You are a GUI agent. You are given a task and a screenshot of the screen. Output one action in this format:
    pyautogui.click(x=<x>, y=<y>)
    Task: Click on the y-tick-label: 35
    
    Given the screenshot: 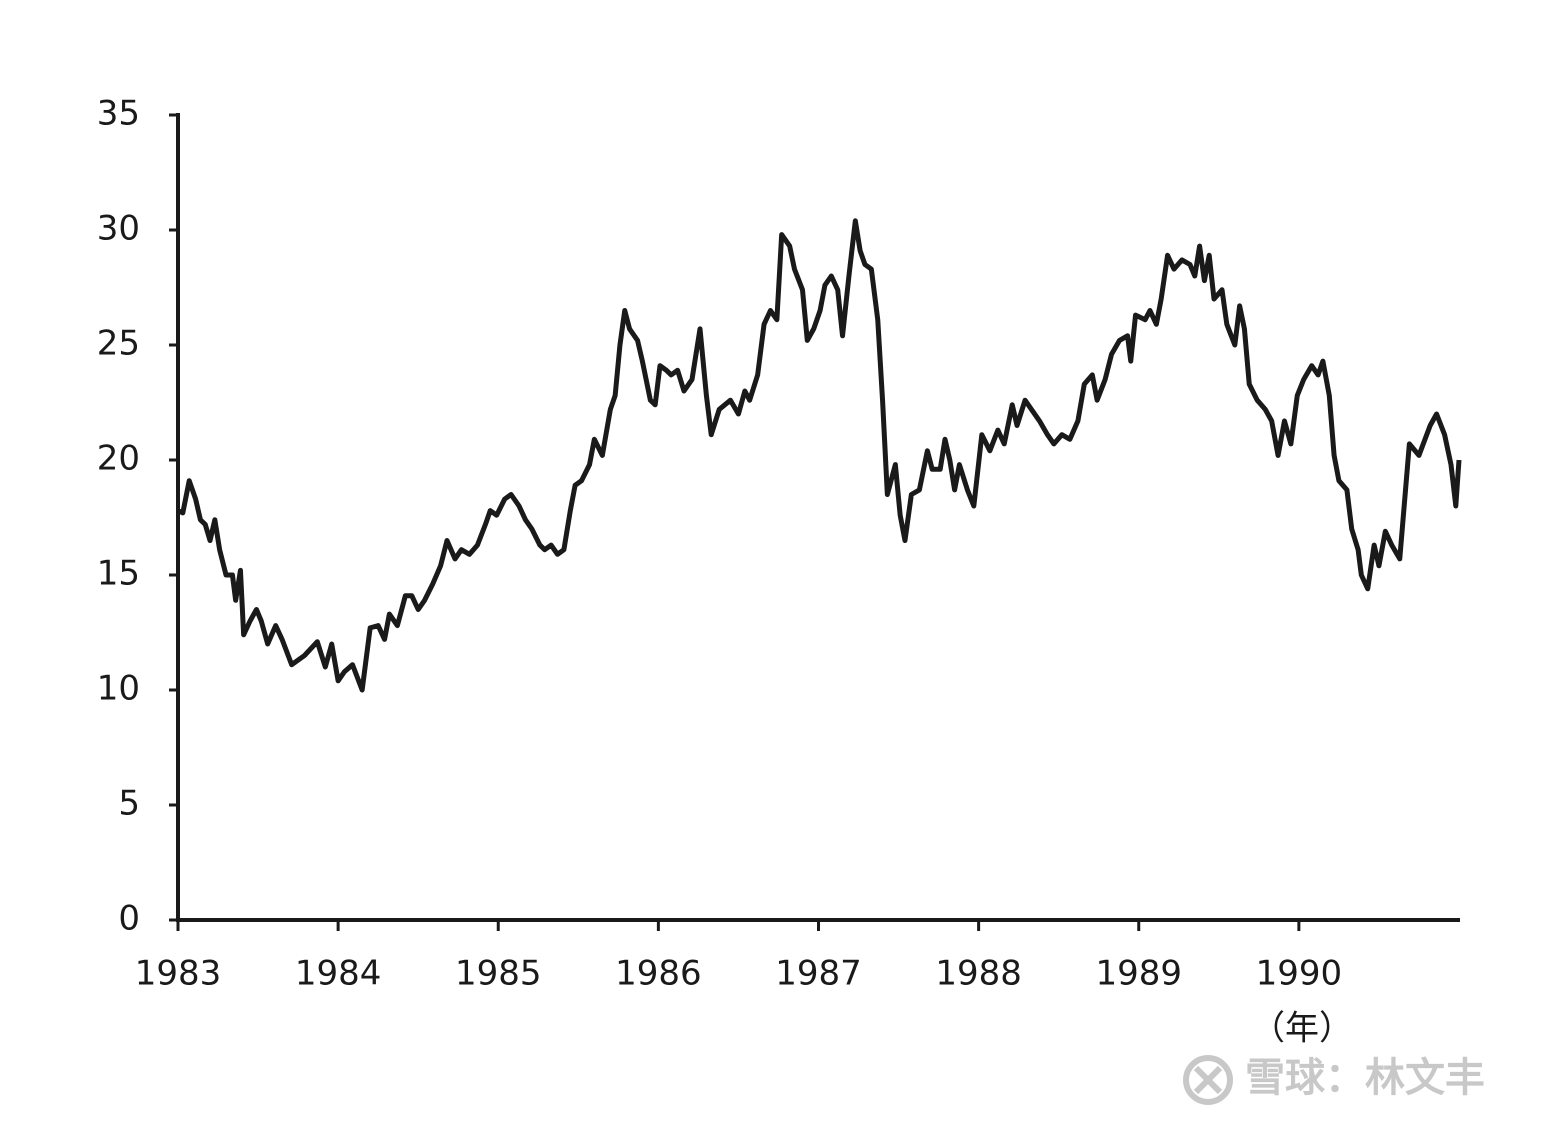 What is the action you would take?
    pyautogui.click(x=118, y=114)
    